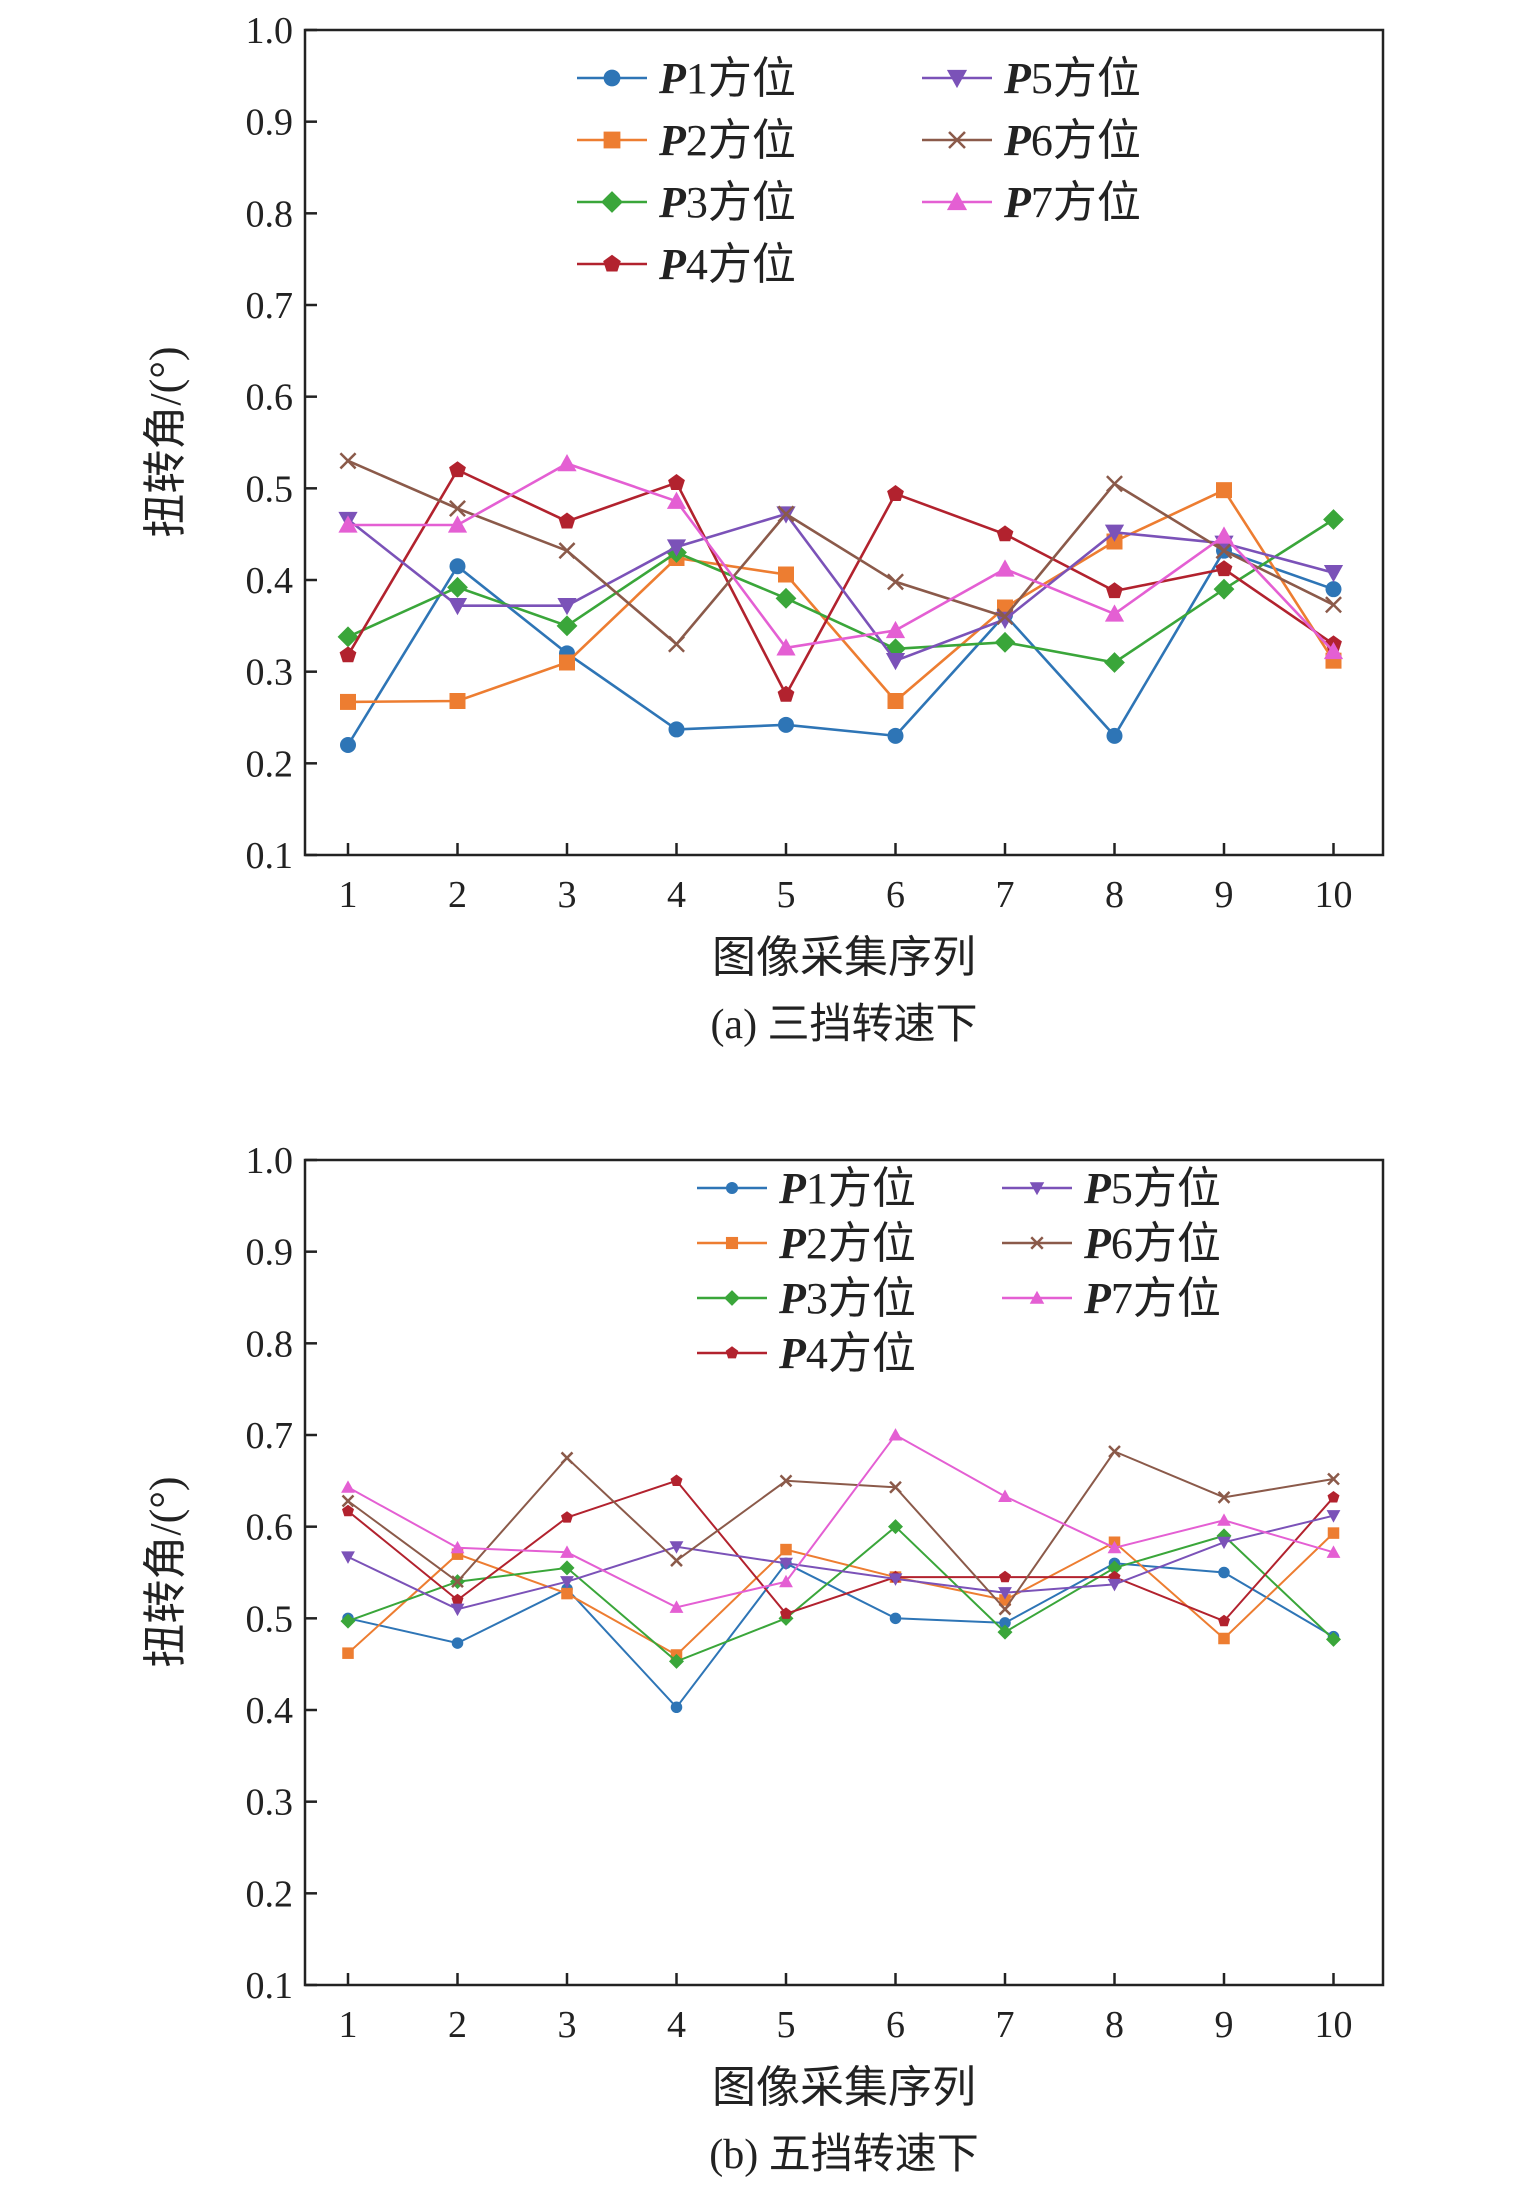  I want to click on x-tick-label: 3, so click(567, 895).